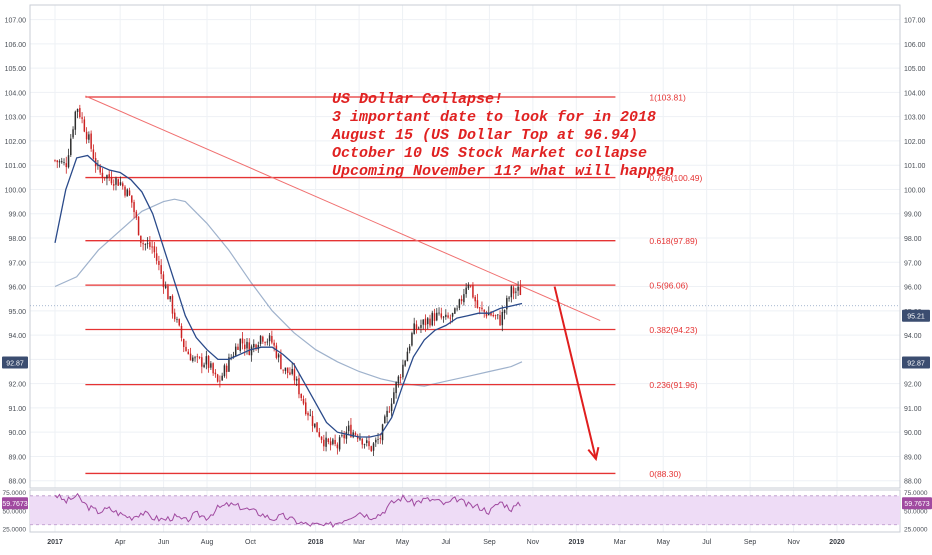  Describe the element at coordinates (250, 542) in the screenshot. I see `x-tick-label: Oct` at that location.